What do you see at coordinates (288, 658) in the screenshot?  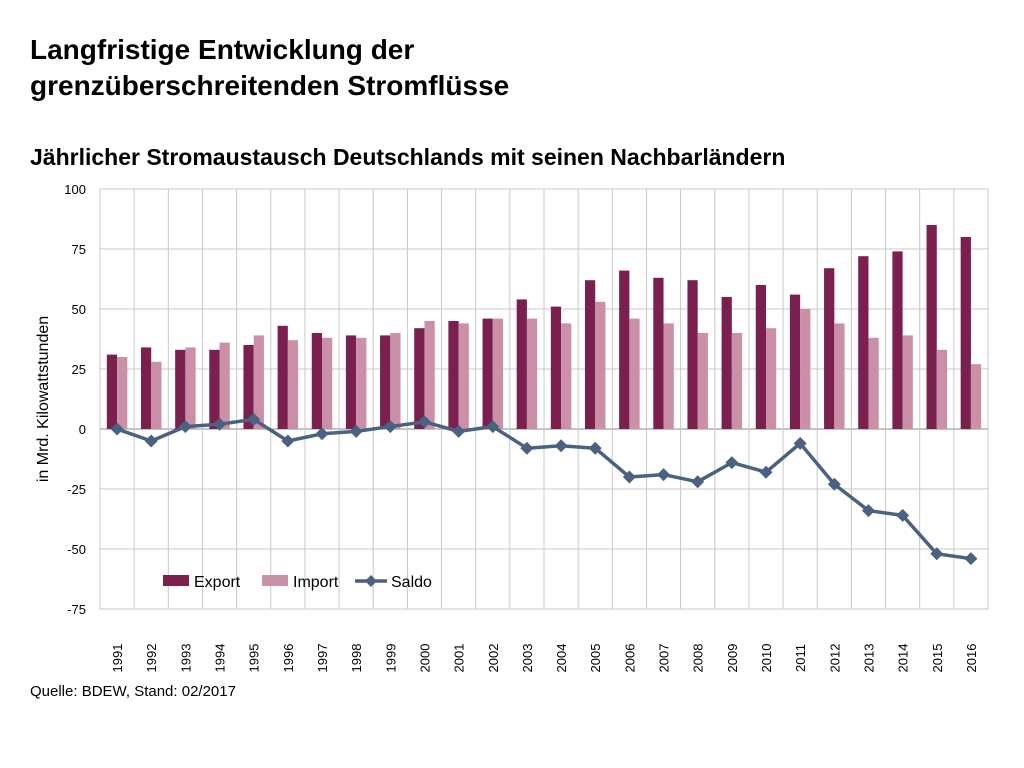 I see `x-tick-label: 1996` at bounding box center [288, 658].